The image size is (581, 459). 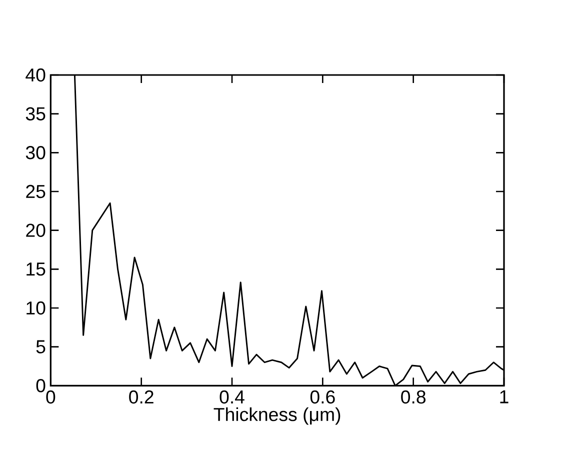 What do you see at coordinates (41, 347) in the screenshot?
I see `y-tick-label: 5` at bounding box center [41, 347].